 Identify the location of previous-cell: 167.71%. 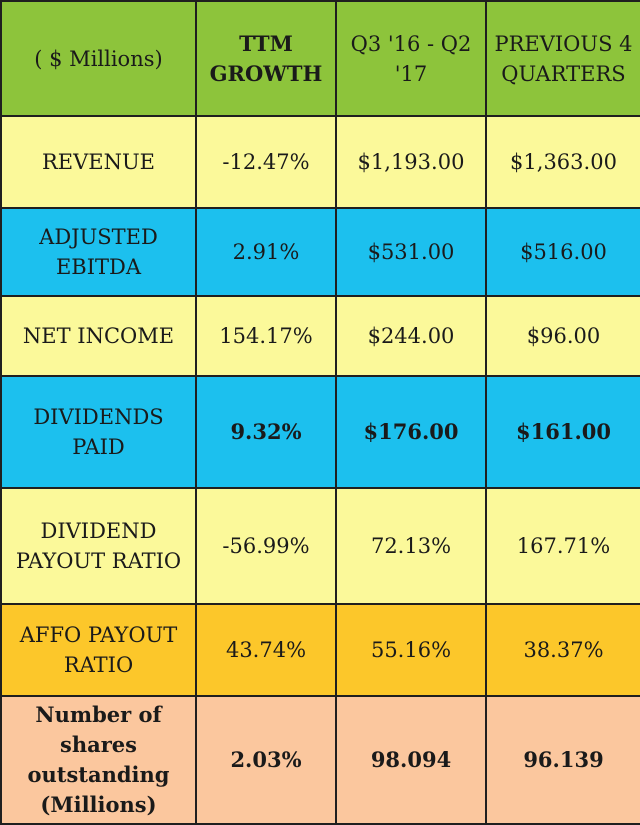
(562, 546).